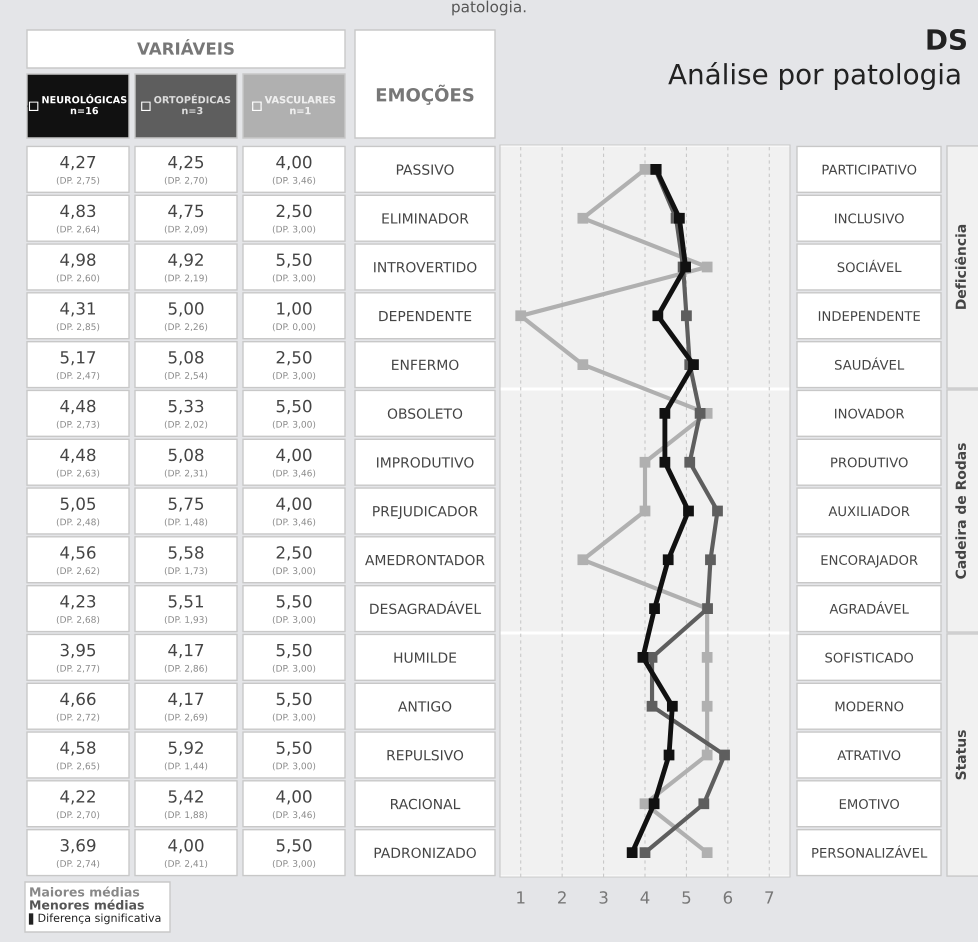  I want to click on text: Status, so click(961, 755).